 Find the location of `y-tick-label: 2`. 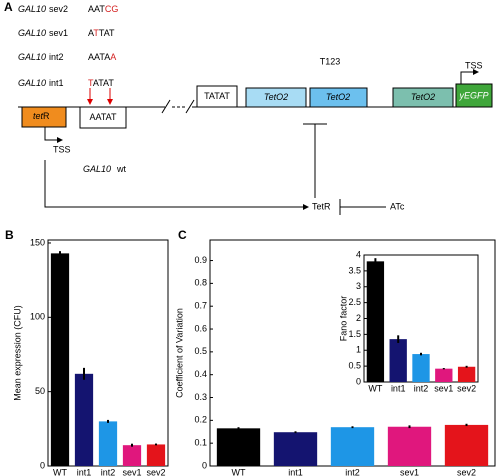

y-tick-label: 2 is located at coordinates (358, 318).